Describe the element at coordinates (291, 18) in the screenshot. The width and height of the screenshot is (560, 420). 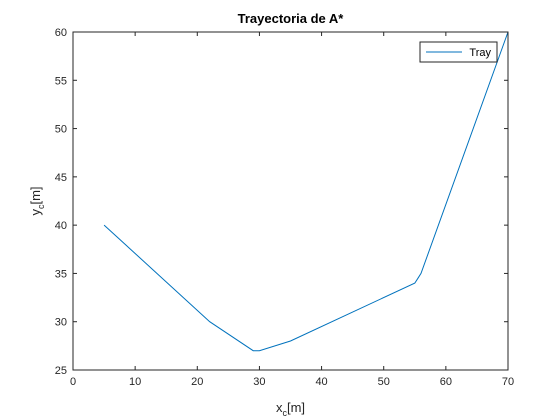
I see `chart-title: Trayectoria de A*` at that location.